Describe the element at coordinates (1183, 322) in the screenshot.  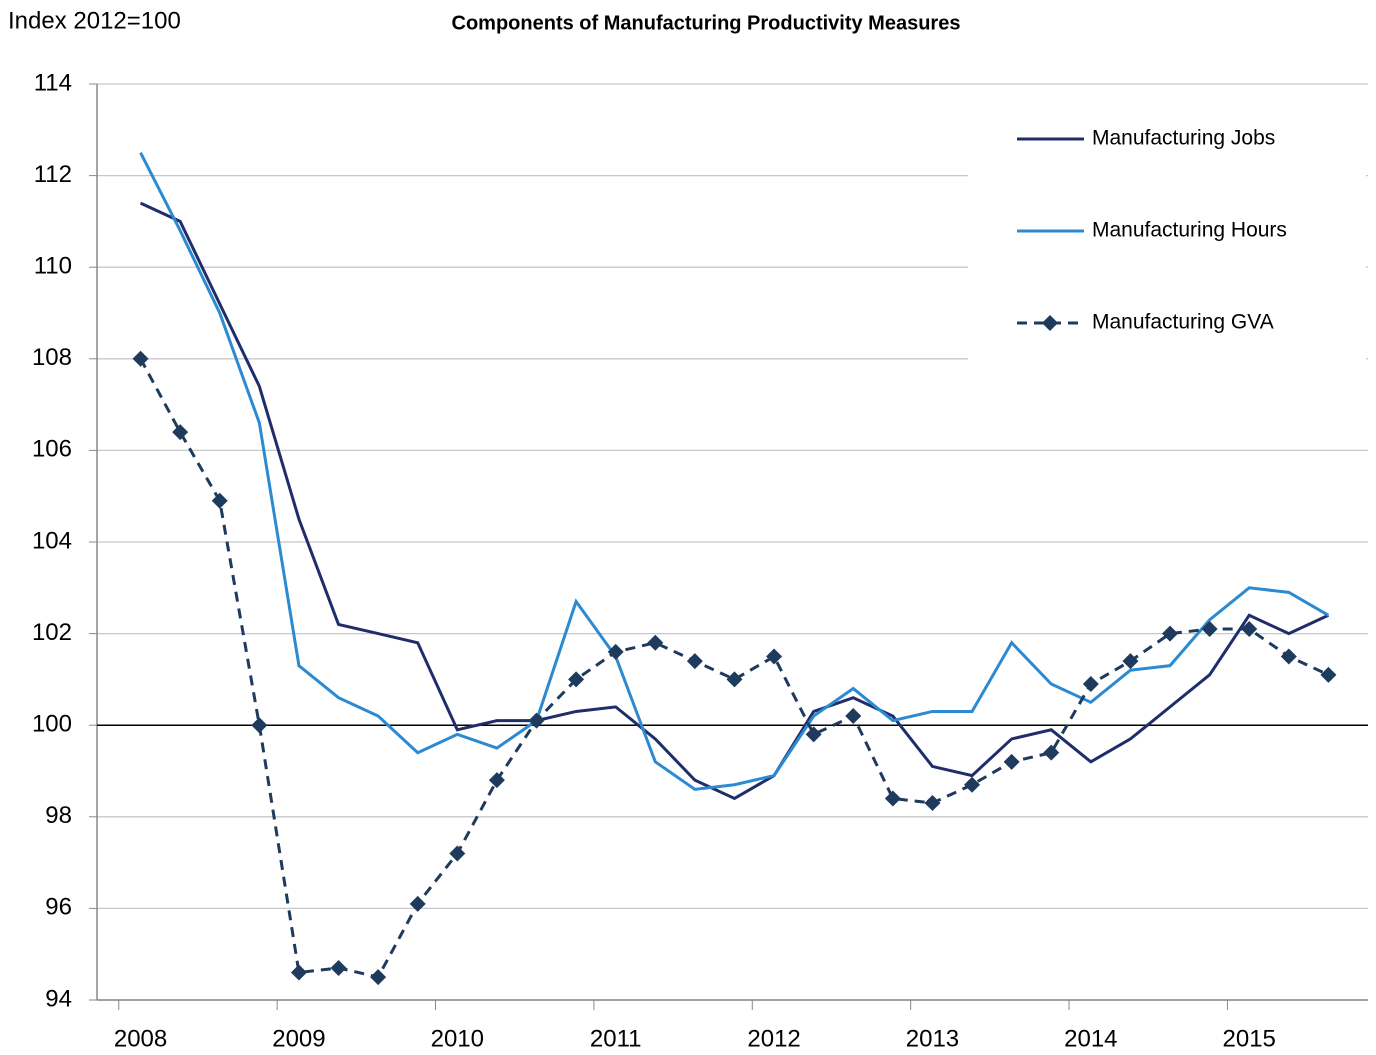
I see `legend-label: Manufacturing GVA` at that location.